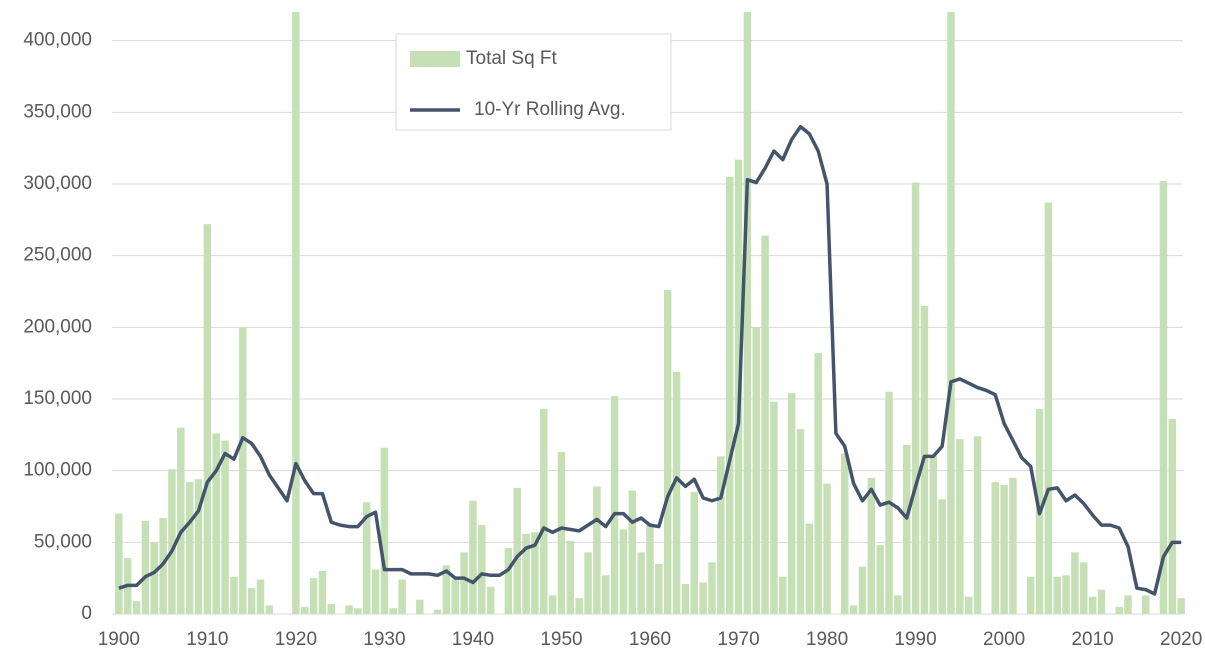 The image size is (1205, 660). Describe the element at coordinates (827, 639) in the screenshot. I see `x-tick-label: 1980` at that location.